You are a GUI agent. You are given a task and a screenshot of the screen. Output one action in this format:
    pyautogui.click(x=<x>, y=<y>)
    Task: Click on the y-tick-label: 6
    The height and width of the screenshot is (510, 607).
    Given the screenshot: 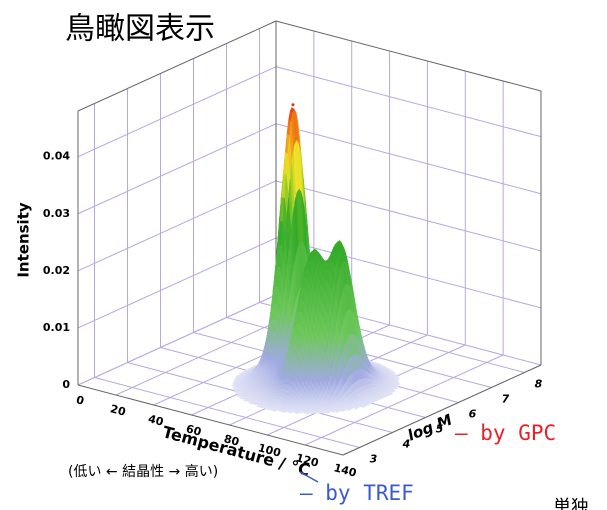 What is the action you would take?
    pyautogui.click(x=473, y=414)
    